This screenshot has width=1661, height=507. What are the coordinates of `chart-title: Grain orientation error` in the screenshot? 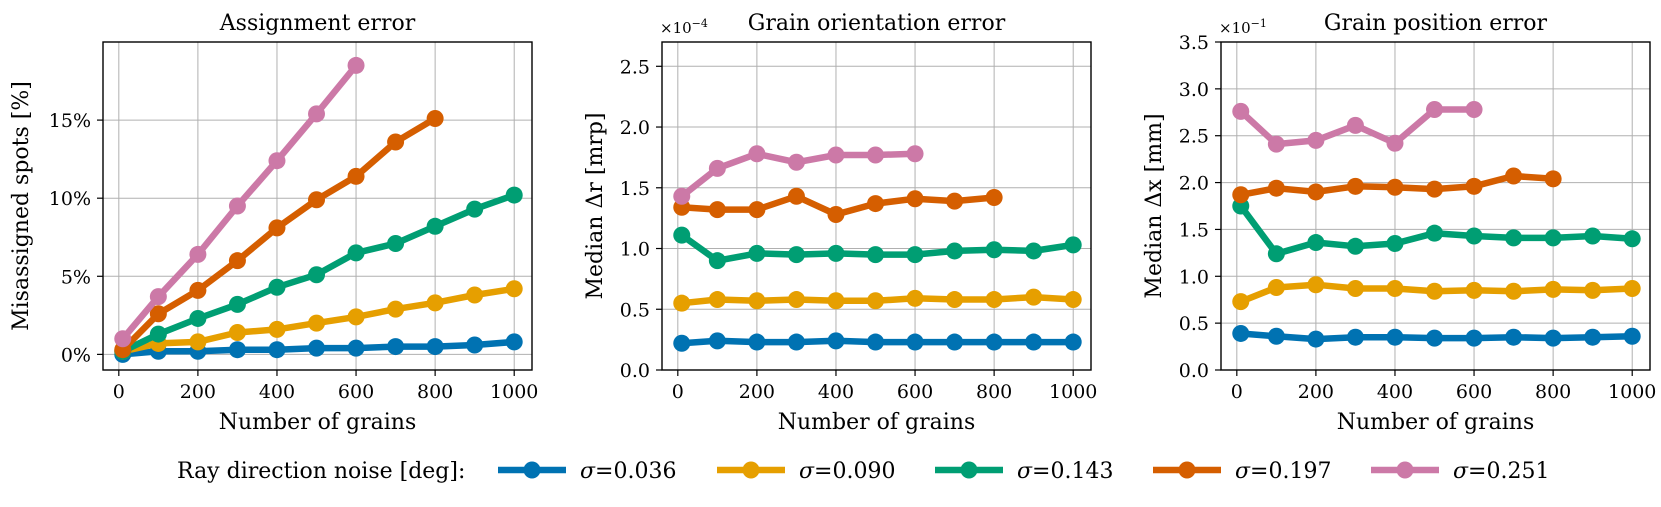 It's located at (877, 23).